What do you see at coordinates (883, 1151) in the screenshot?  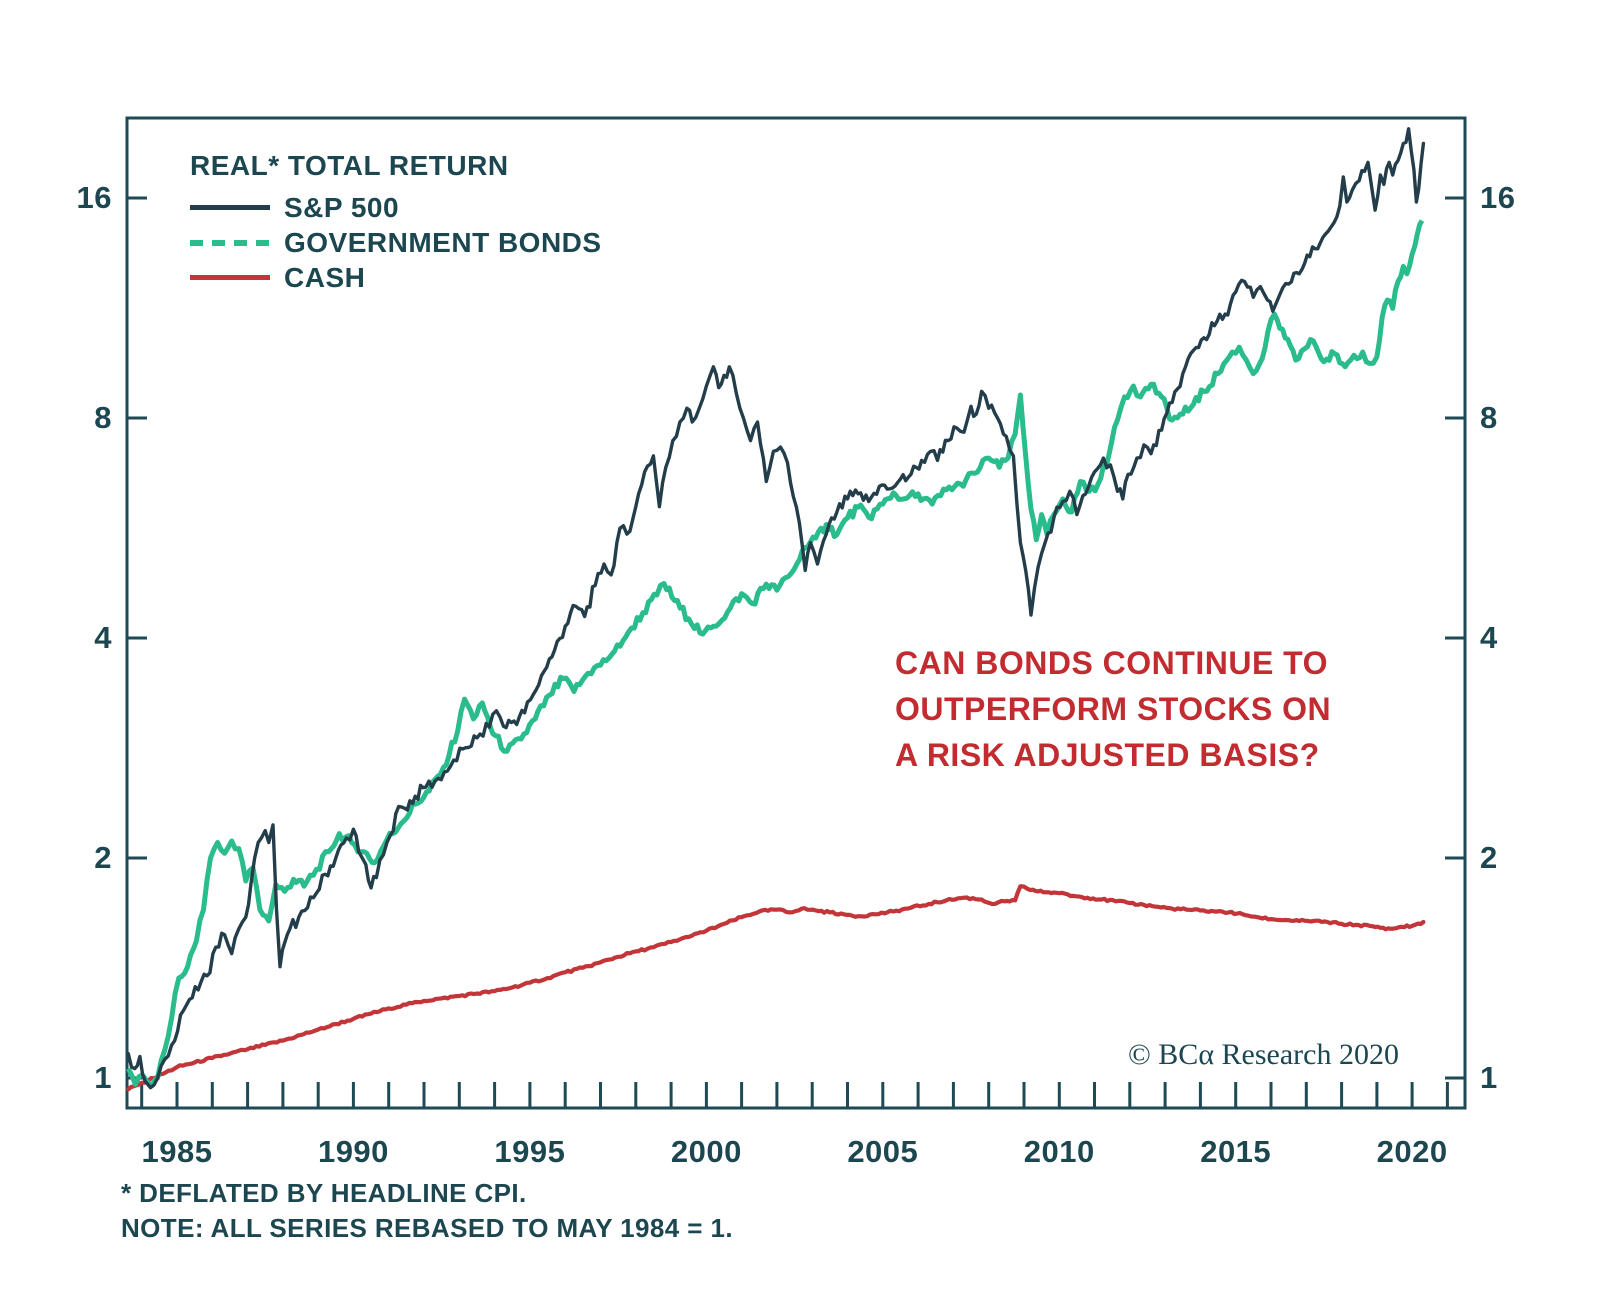 I see `x-tick-label-2005: 2005` at bounding box center [883, 1151].